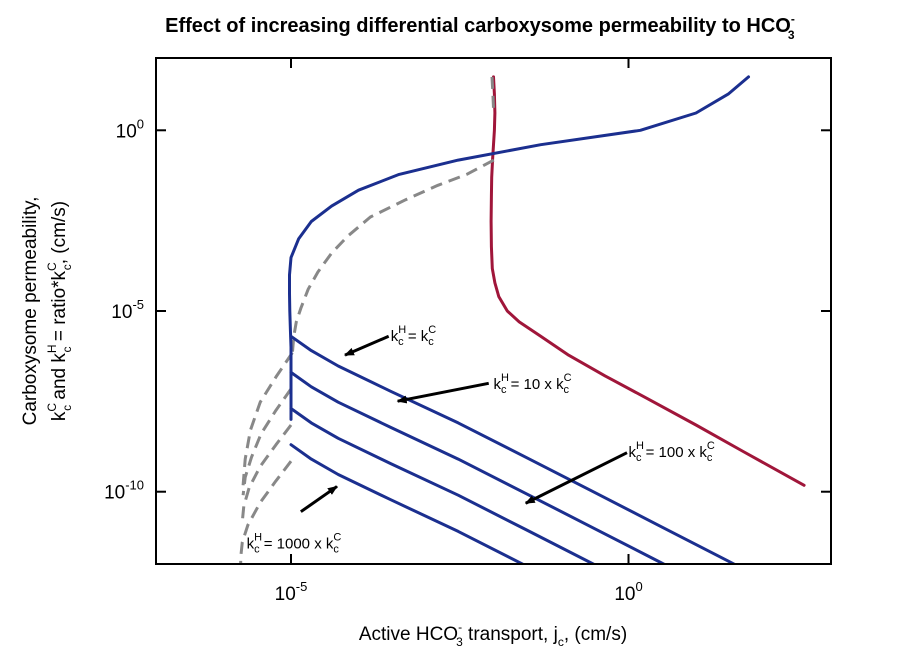  Describe the element at coordinates (533, 384) in the screenshot. I see `annotation-label-1: kH c = 10 x kC c` at that location.